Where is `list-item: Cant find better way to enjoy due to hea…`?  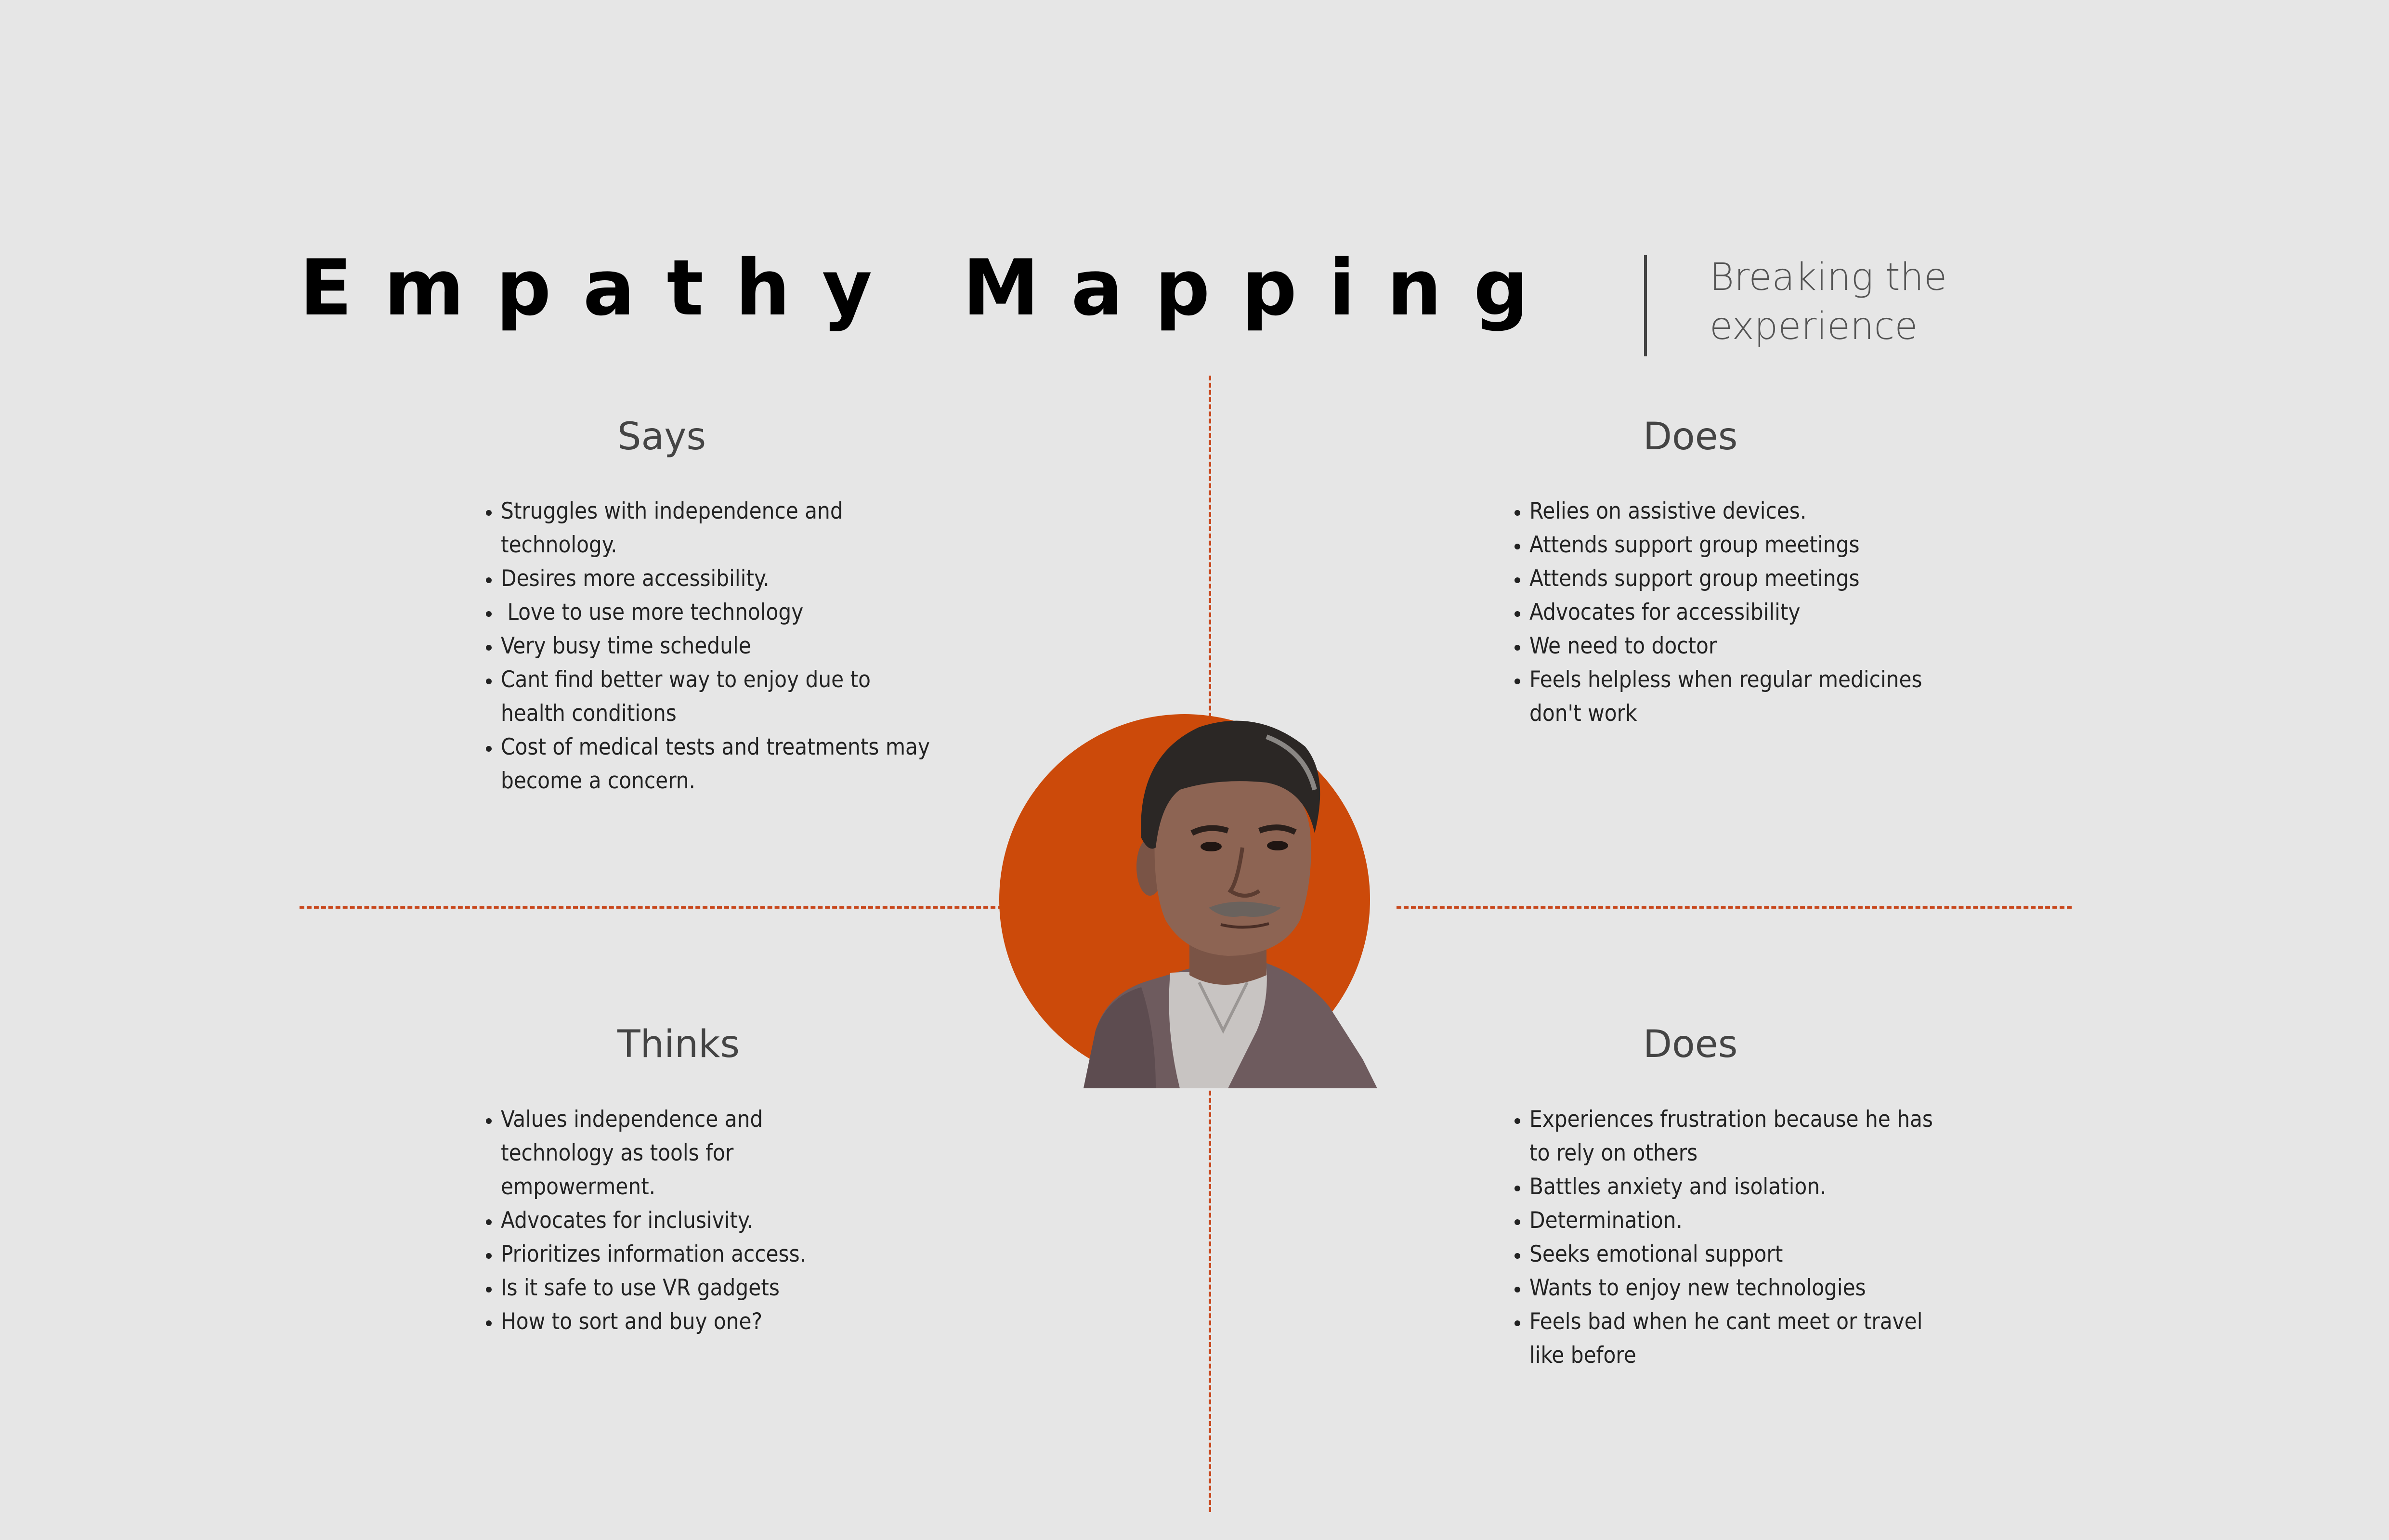 list-item: Cant find better way to enjoy due to hea… is located at coordinates (717, 697).